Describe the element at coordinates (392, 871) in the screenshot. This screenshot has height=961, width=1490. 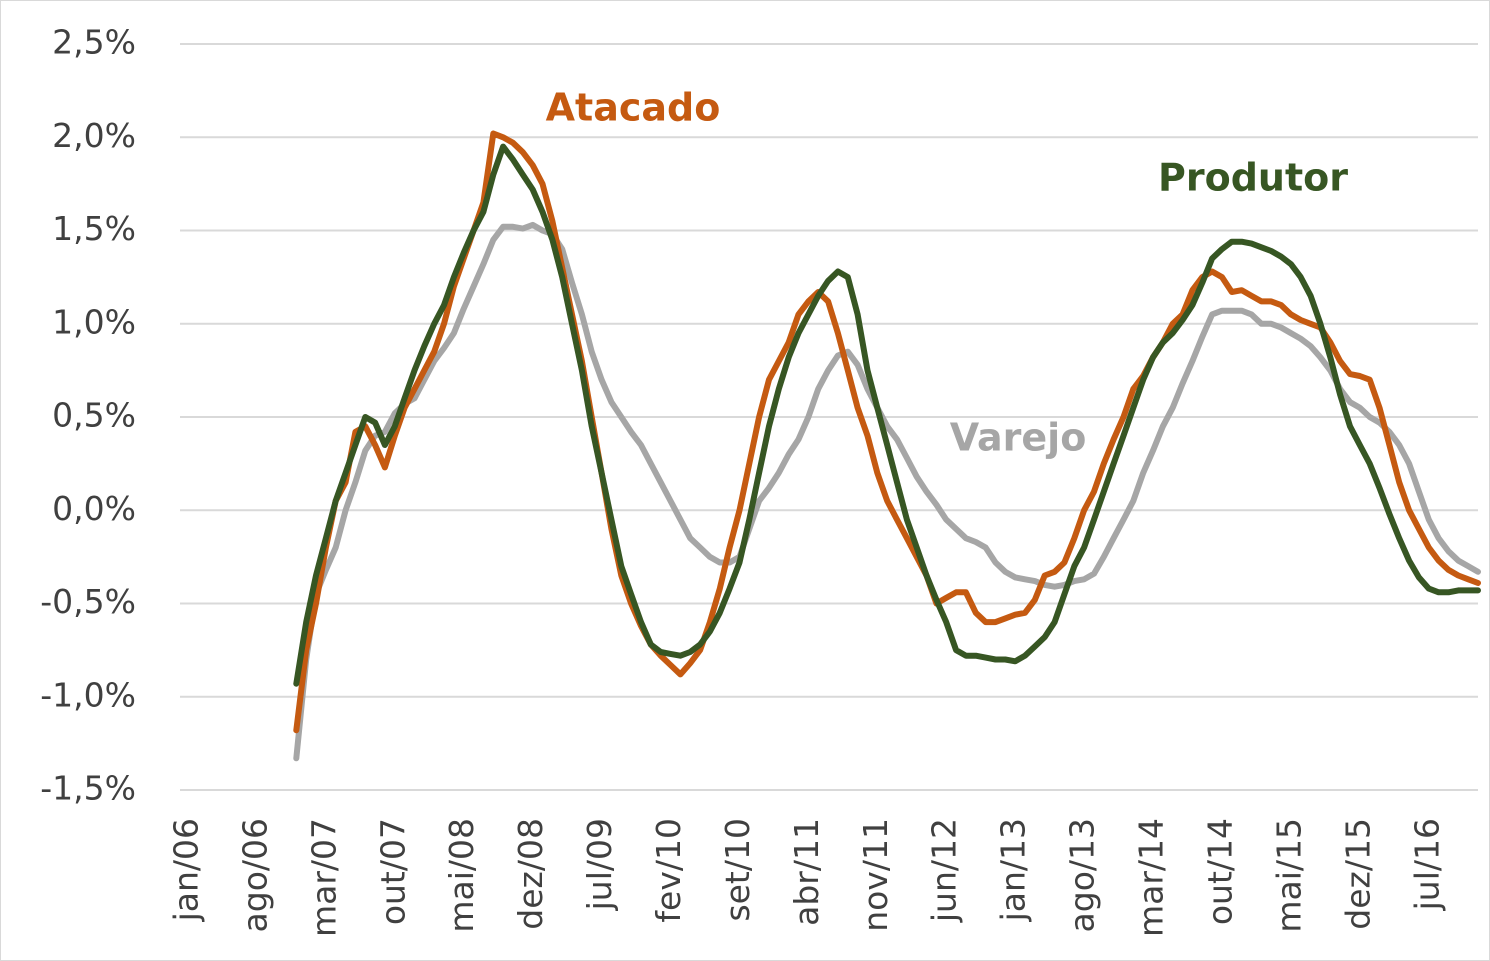
I see `x-tick-label: out/07` at that location.